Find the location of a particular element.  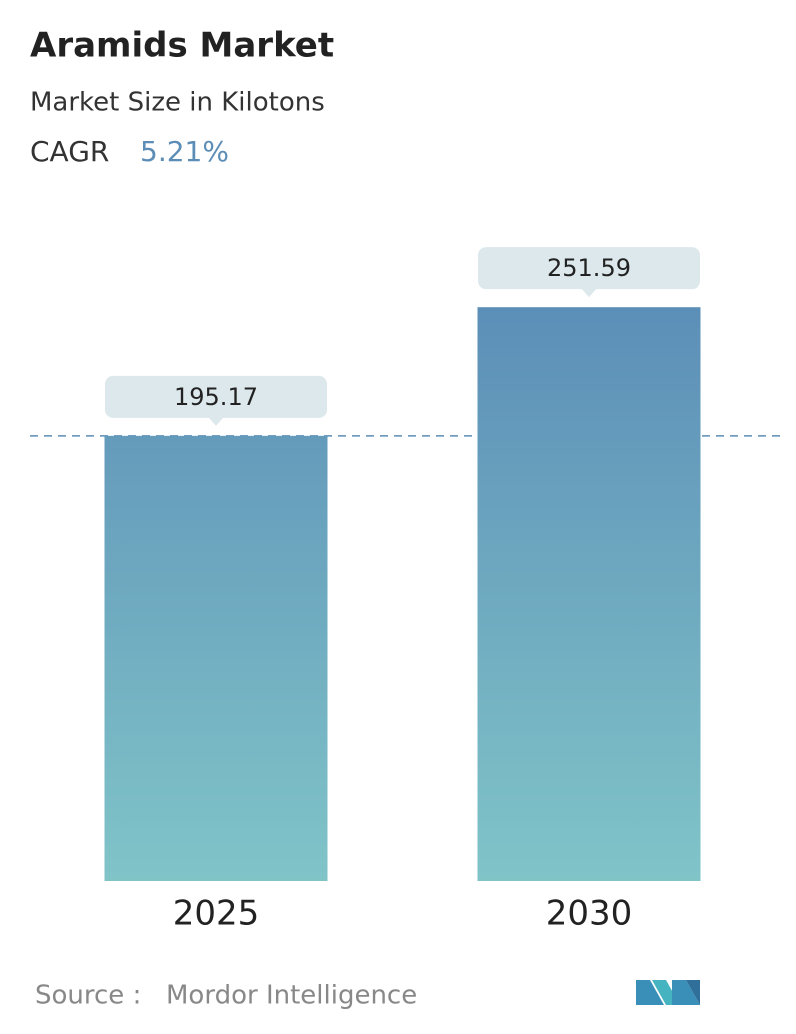

source: Mordor Intelligence is located at coordinates (291, 996).